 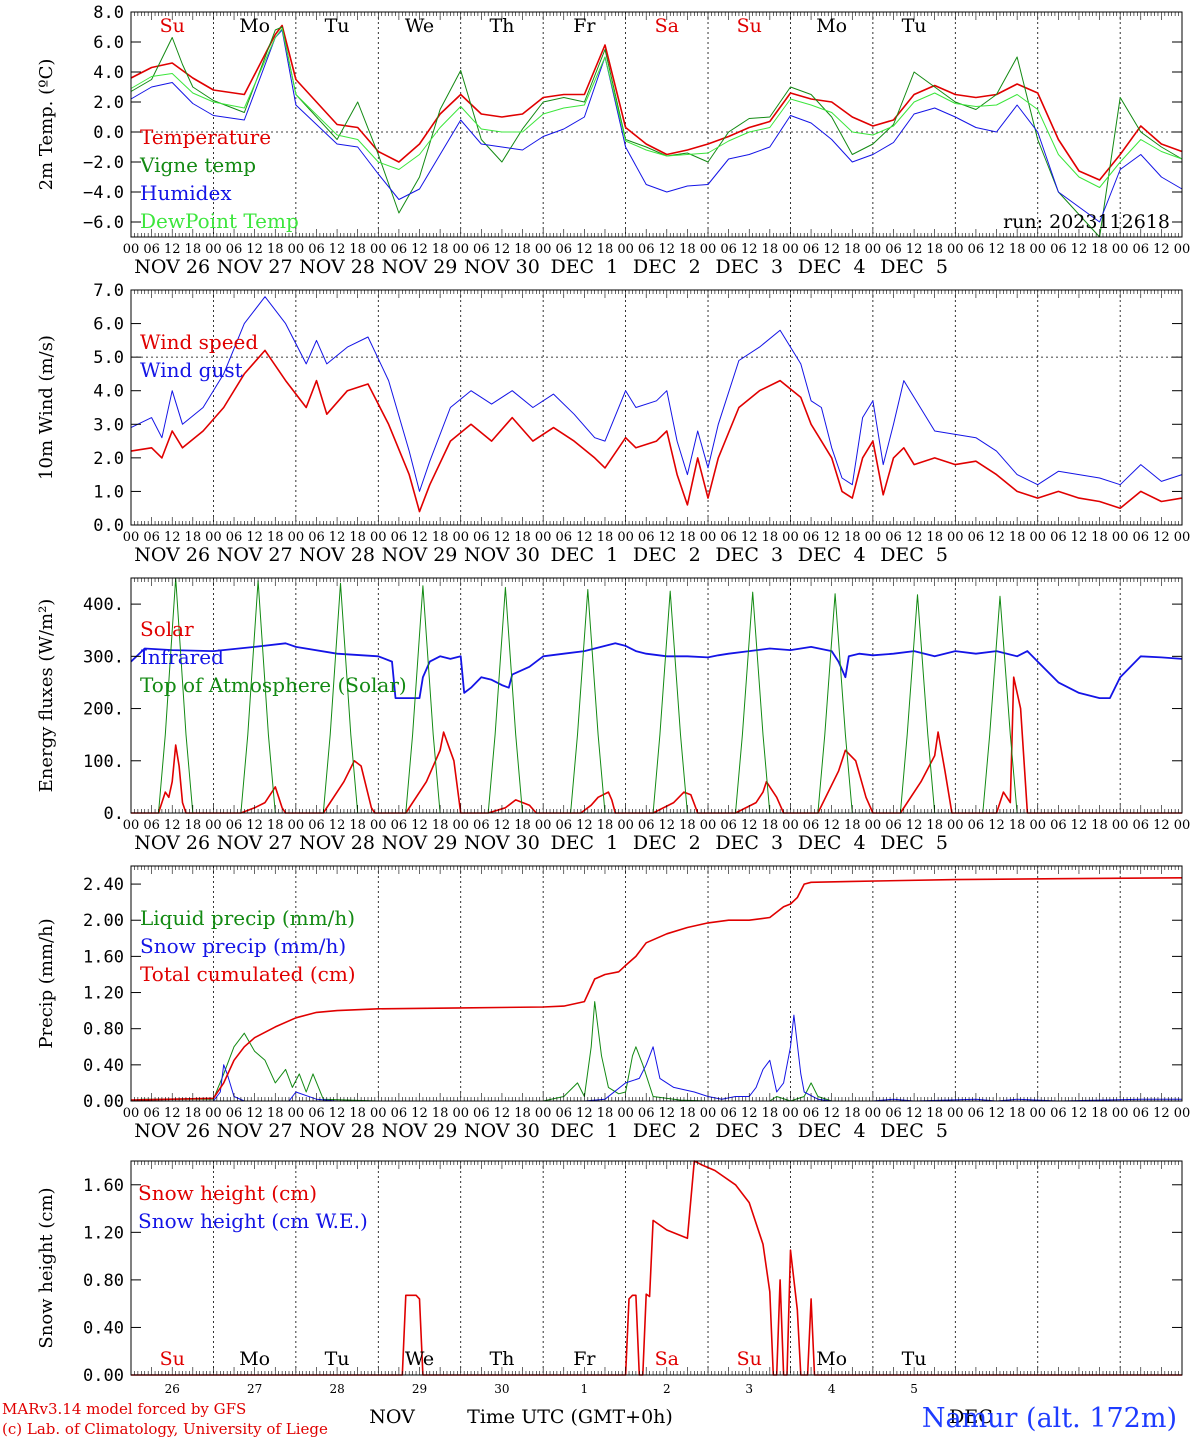 I want to click on date-label: DEC 2, so click(x=667, y=1131).